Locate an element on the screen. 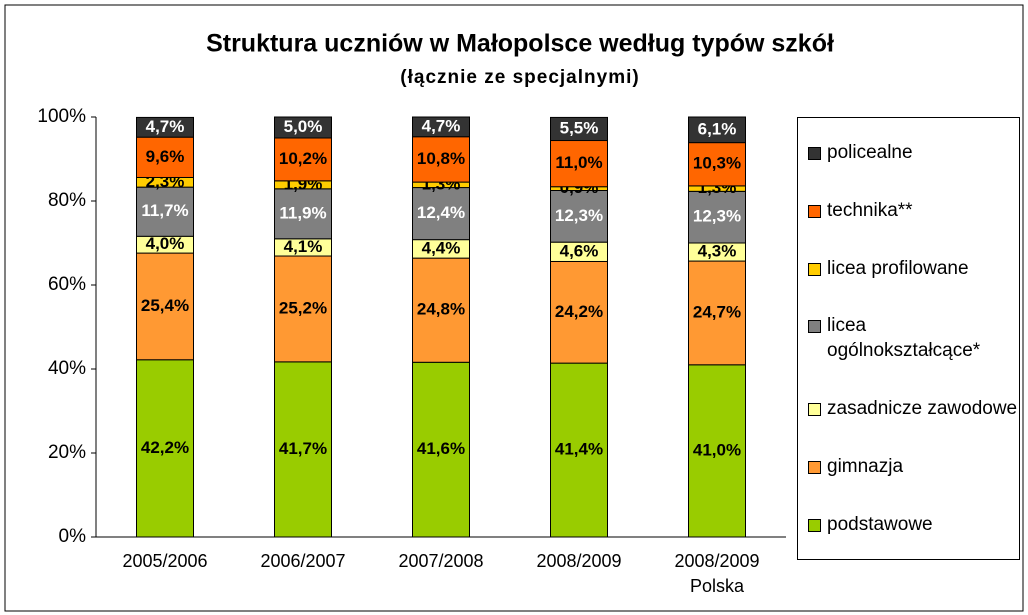 The image size is (1028, 615). data-label: 24,7% is located at coordinates (717, 311).